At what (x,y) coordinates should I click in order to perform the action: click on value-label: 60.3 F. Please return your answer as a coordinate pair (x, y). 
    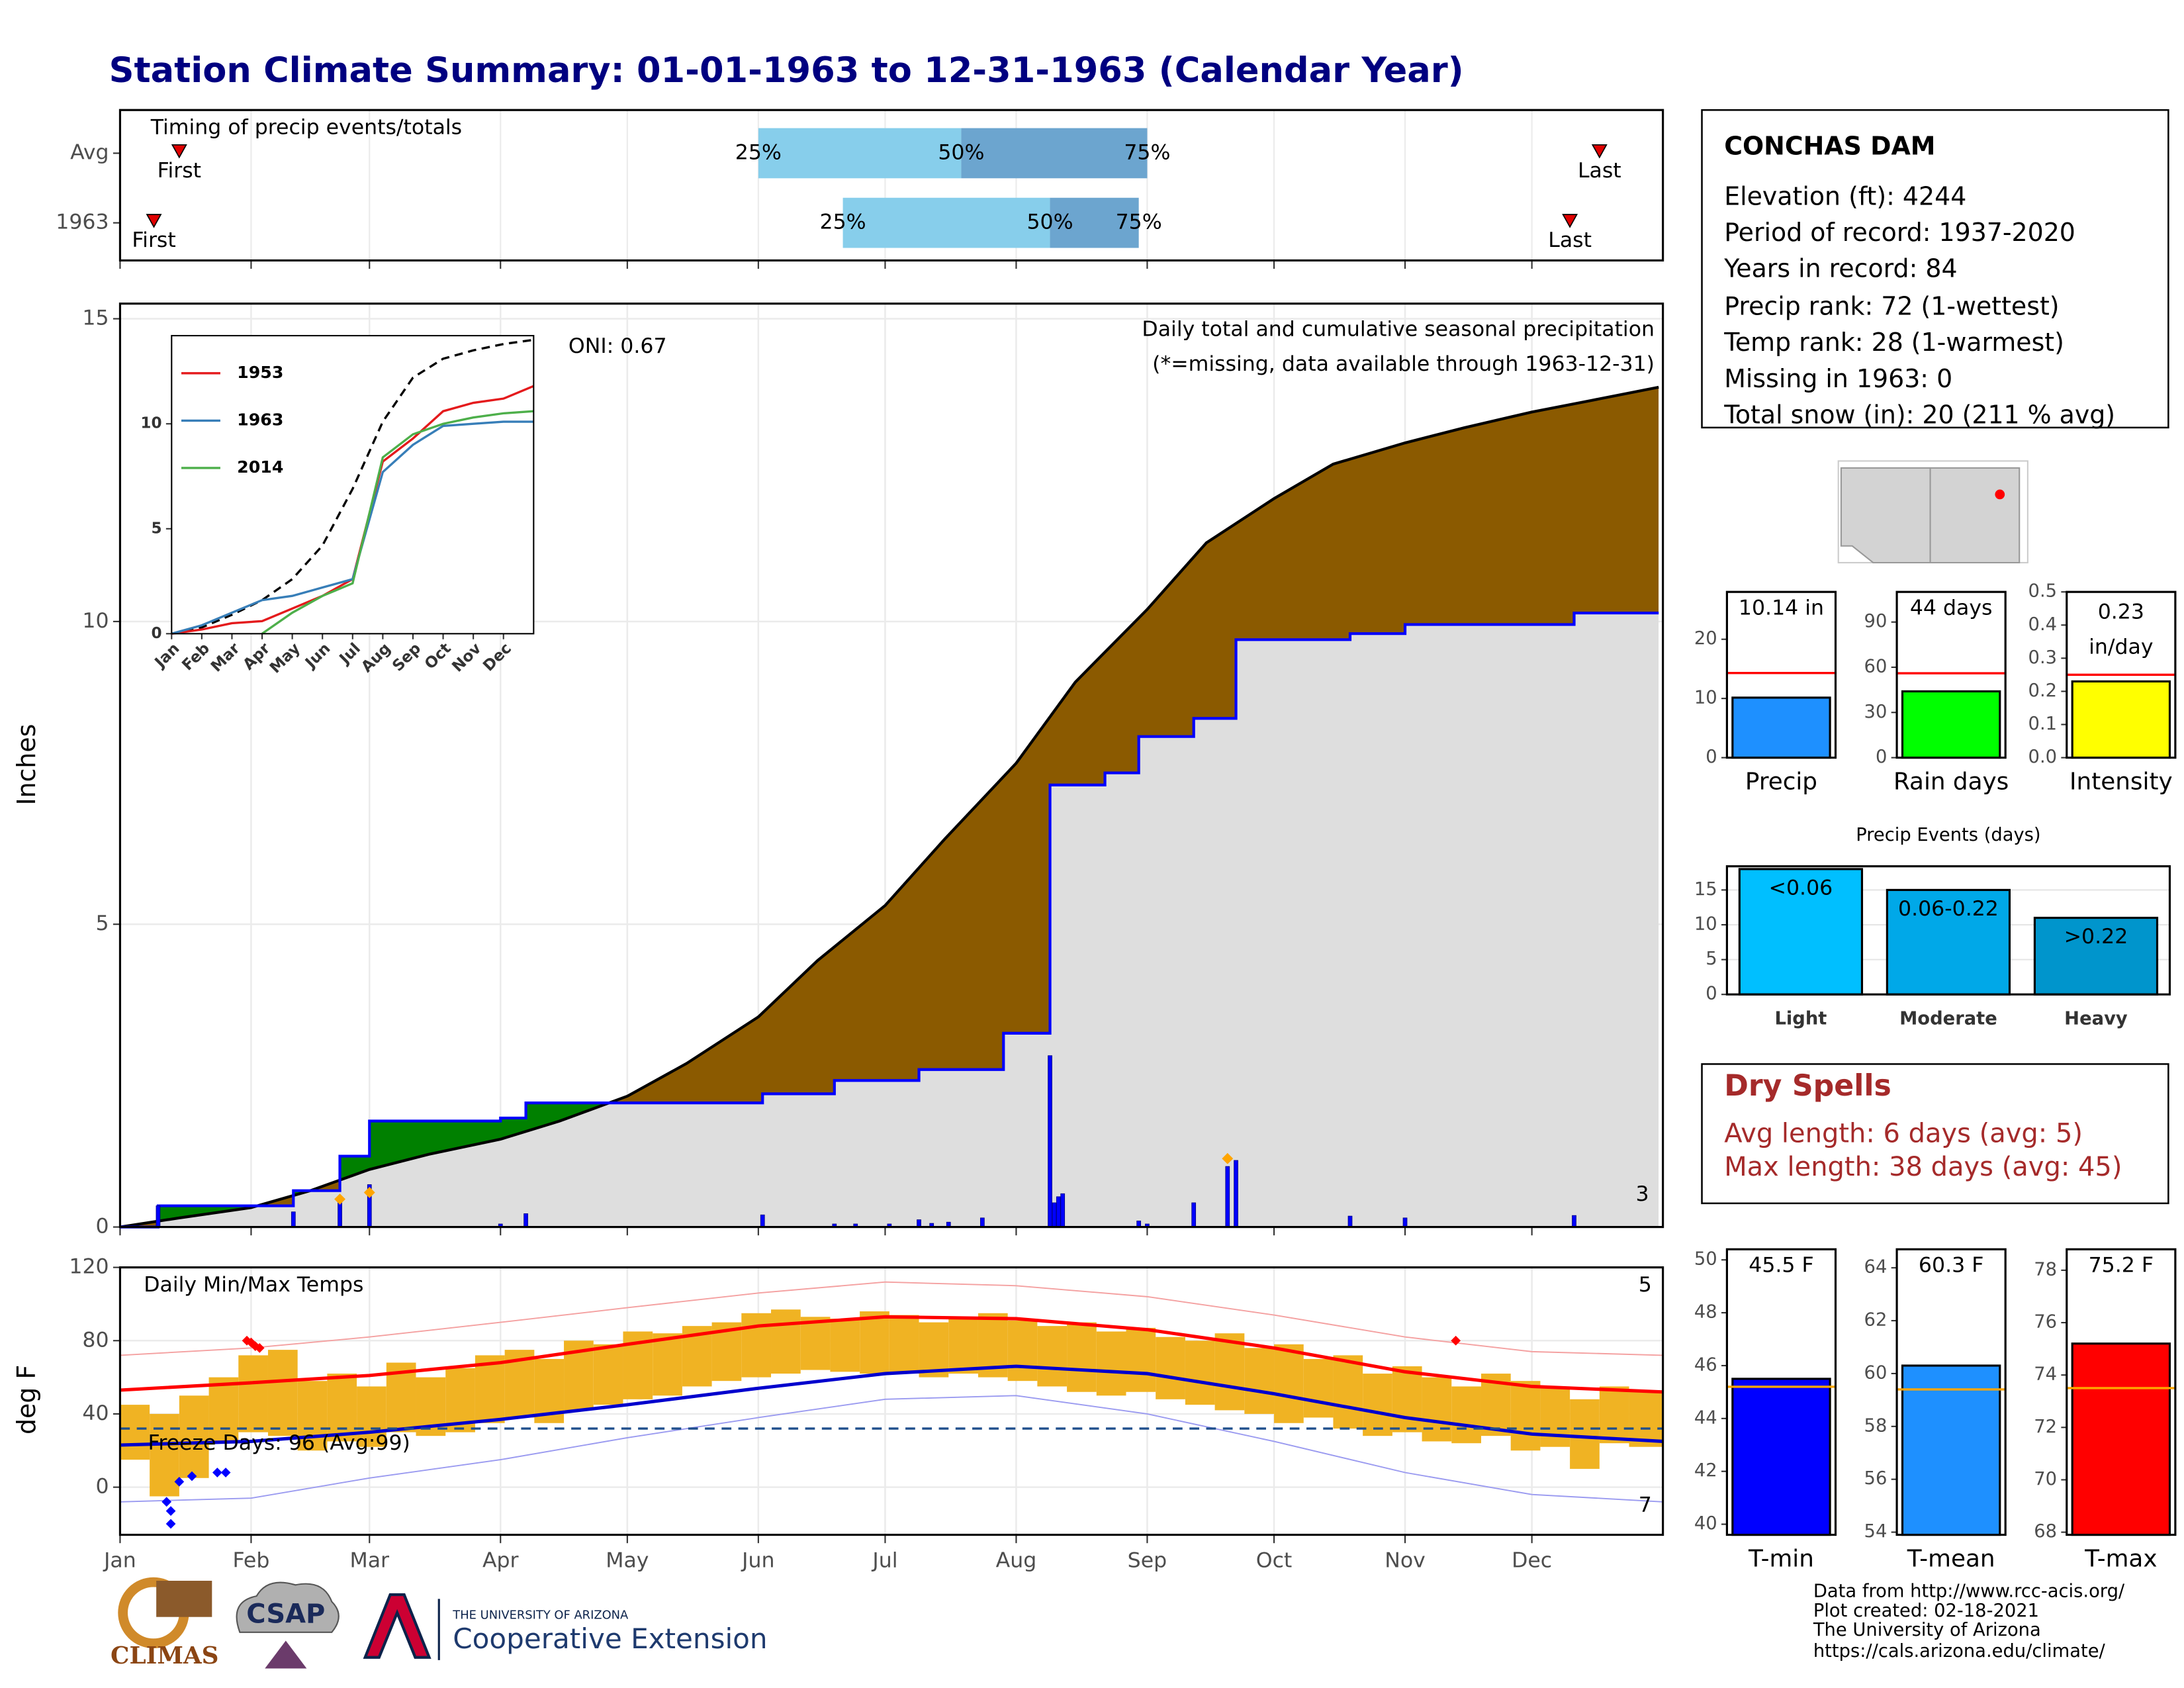
    Looking at the image, I should click on (1951, 1266).